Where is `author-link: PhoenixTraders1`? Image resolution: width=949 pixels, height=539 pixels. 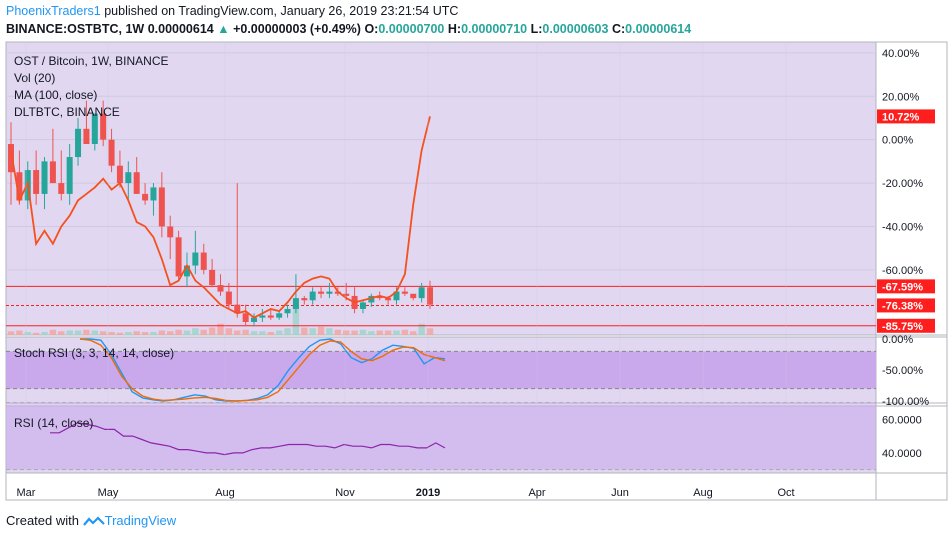 author-link: PhoenixTraders1 is located at coordinates (53, 11).